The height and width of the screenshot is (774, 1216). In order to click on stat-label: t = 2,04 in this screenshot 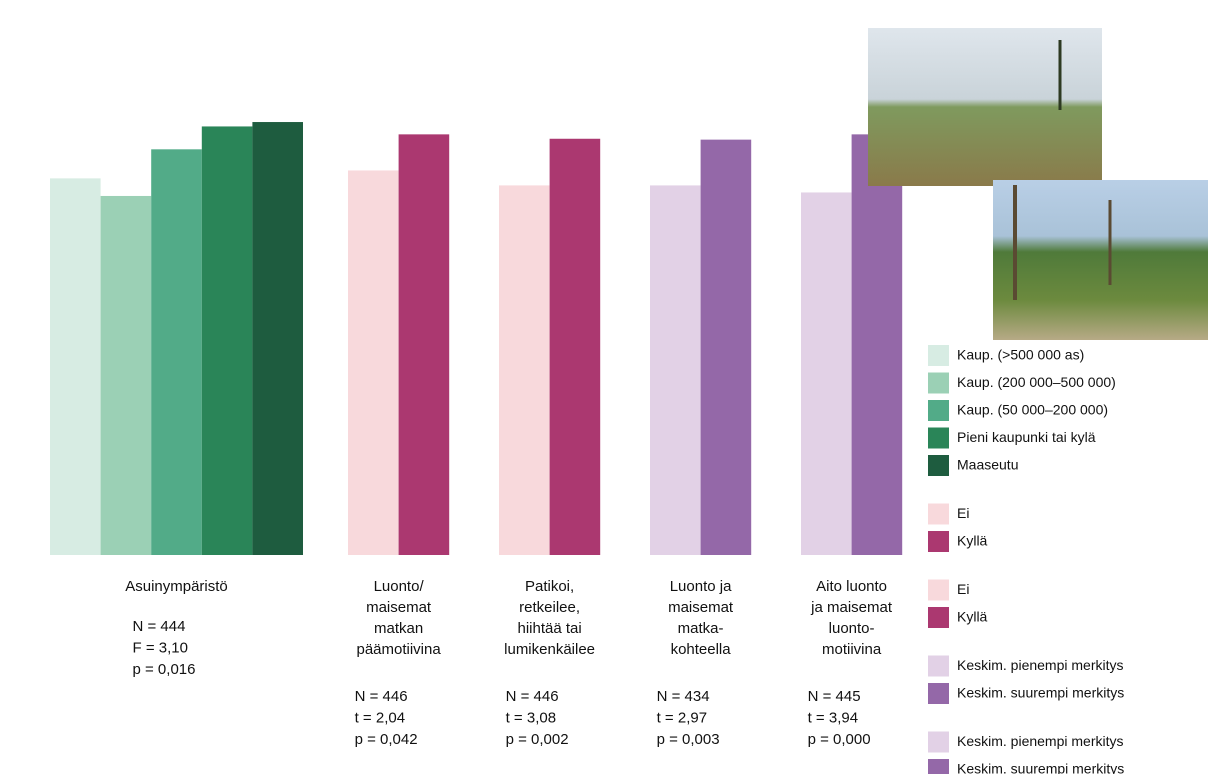, I will do `click(380, 717)`.